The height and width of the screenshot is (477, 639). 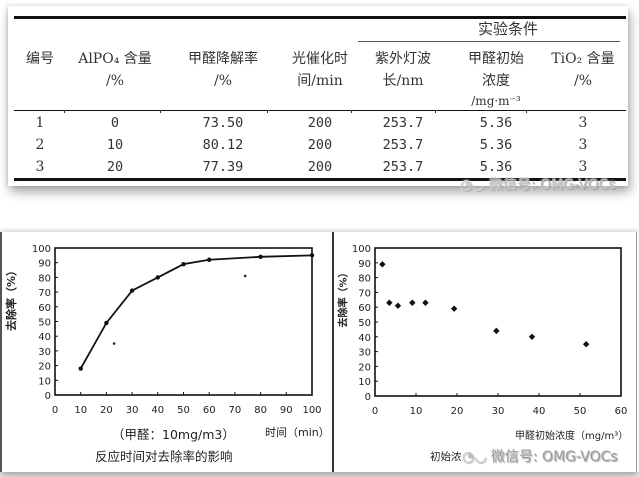 What do you see at coordinates (333, 352) in the screenshot?
I see `chart-divider` at bounding box center [333, 352].